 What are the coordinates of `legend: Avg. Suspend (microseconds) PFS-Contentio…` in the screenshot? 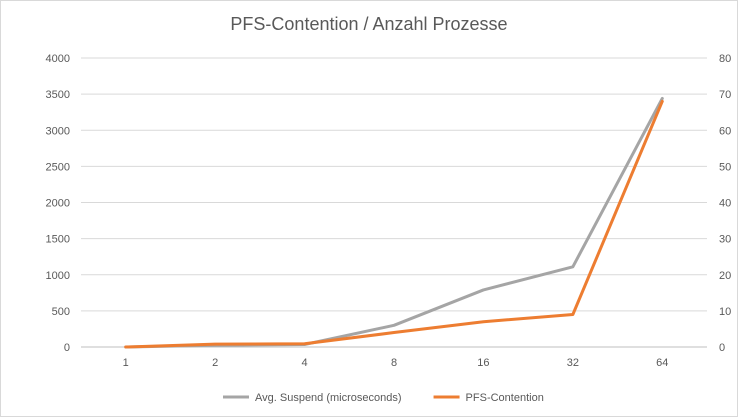 It's located at (383, 398).